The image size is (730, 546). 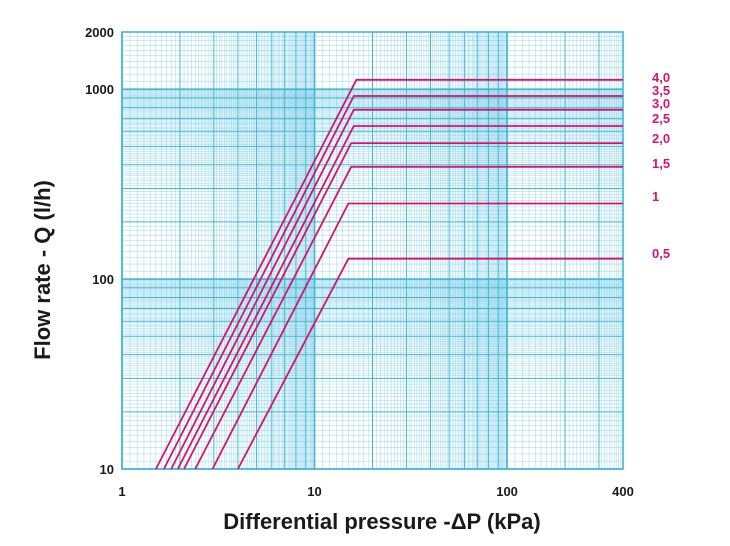 I want to click on series-label: 1, so click(x=655, y=196).